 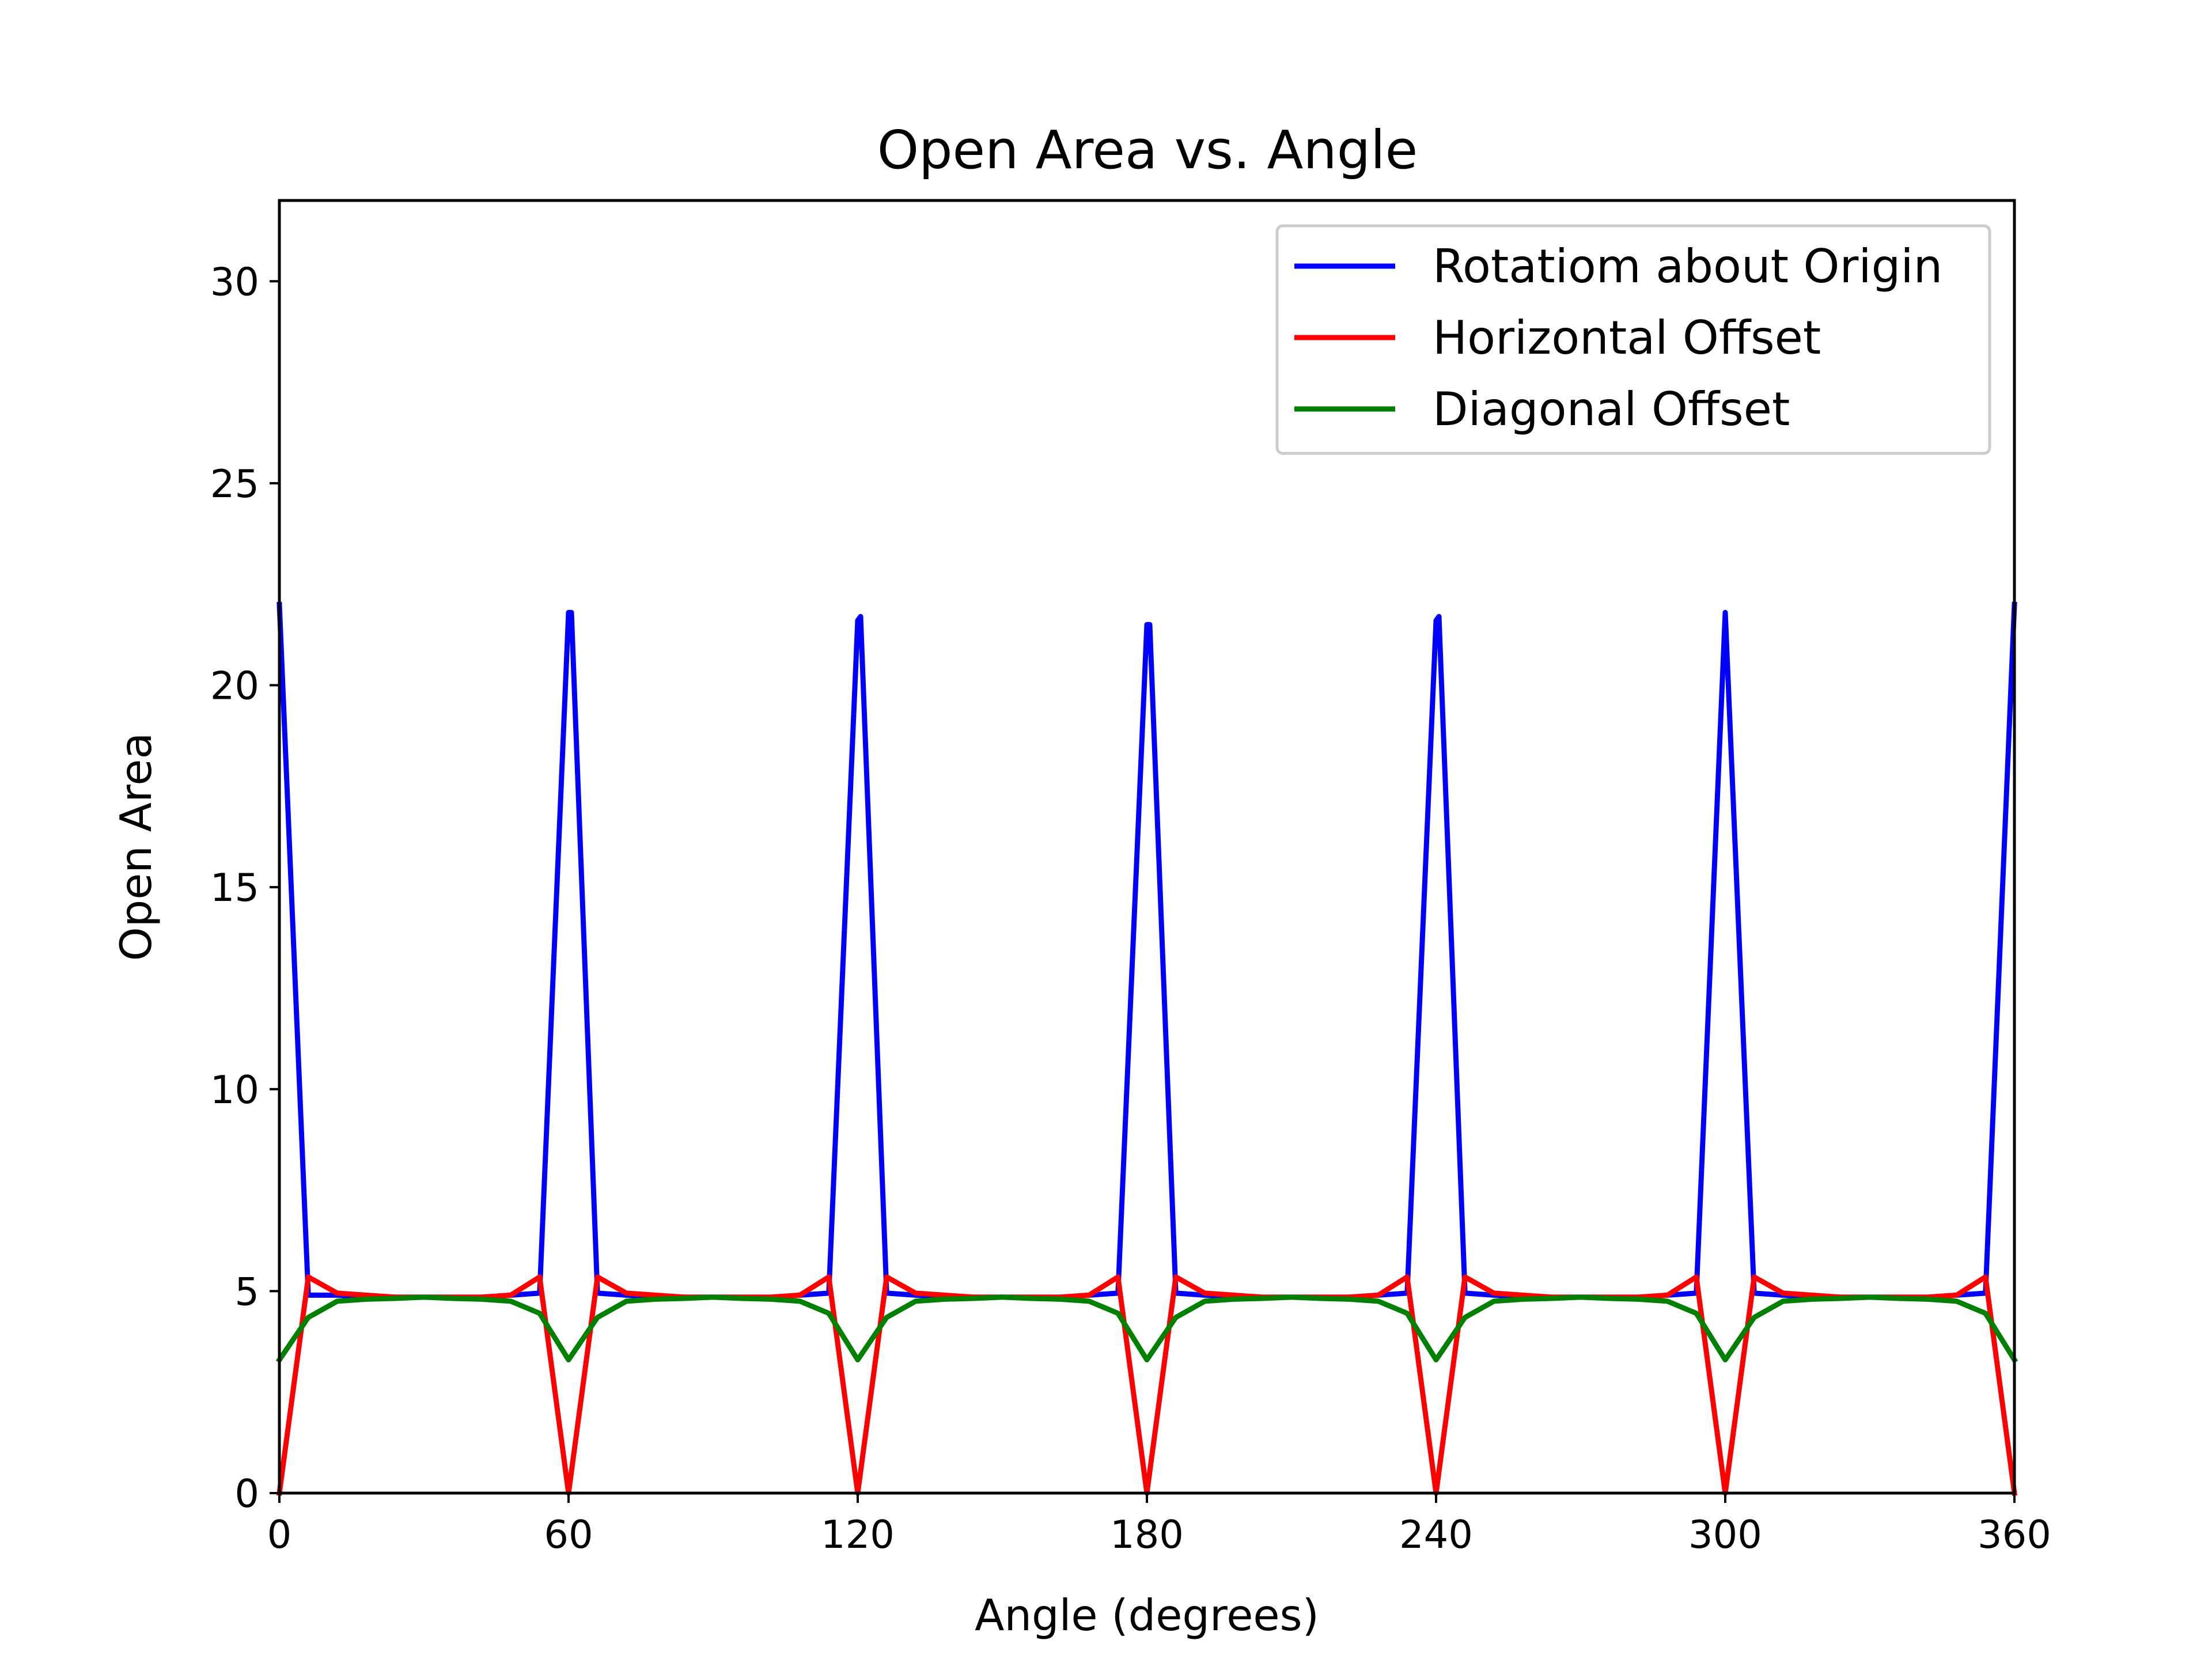 I want to click on y-tick-label: 5, so click(x=246, y=1291).